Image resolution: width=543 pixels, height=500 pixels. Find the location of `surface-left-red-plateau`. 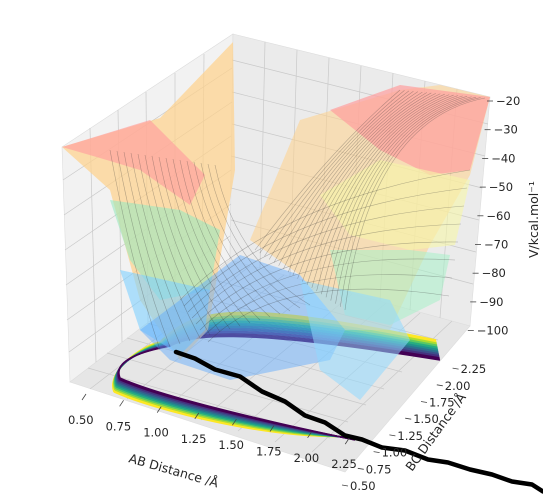

surface-left-red-plateau is located at coordinates (133, 162).